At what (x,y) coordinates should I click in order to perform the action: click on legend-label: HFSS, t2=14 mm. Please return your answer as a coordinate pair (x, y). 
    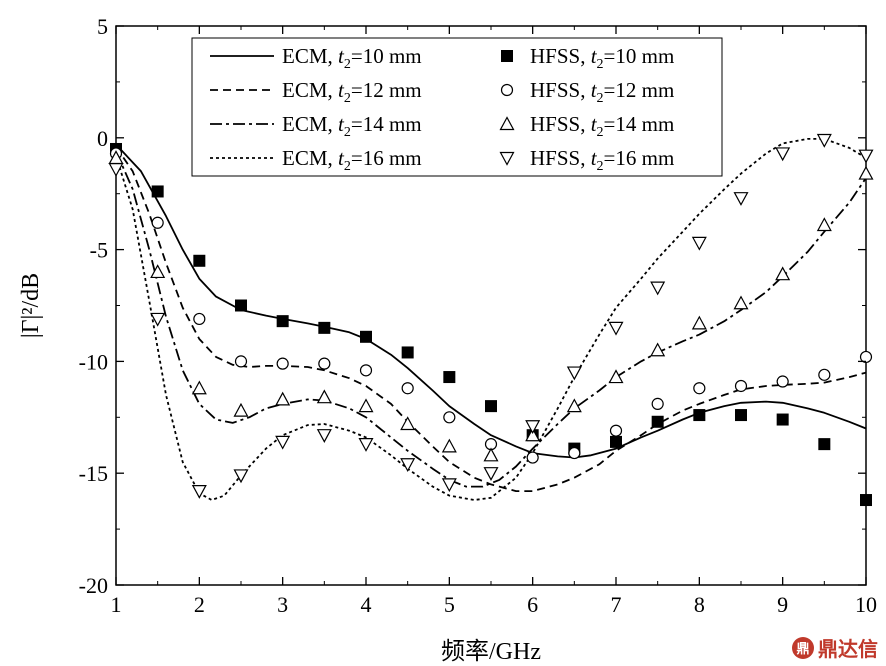
    Looking at the image, I should click on (602, 126).